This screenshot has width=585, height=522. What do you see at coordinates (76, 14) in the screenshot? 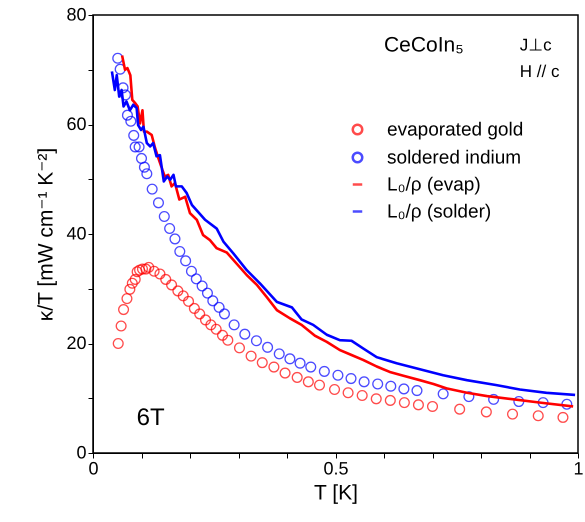
I see `y-tick-label: 80` at bounding box center [76, 14].